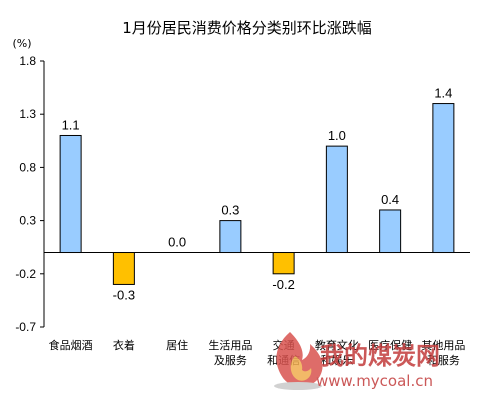  What do you see at coordinates (124, 294) in the screenshot?
I see `data-label: -0.3` at bounding box center [124, 294].